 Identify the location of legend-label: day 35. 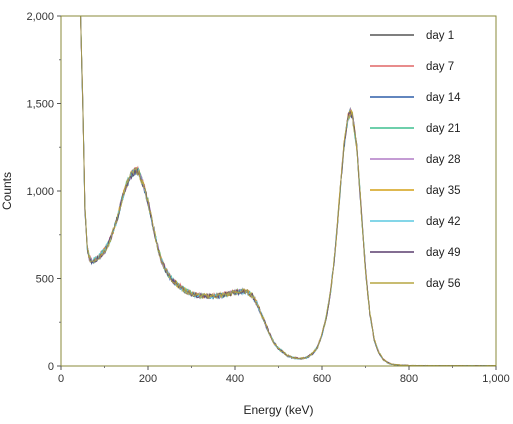
(443, 191).